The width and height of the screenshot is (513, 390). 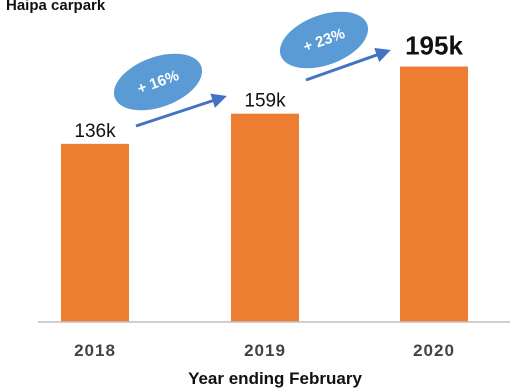 What do you see at coordinates (56, 7) in the screenshot?
I see `chart-title: Haipa carpark` at bounding box center [56, 7].